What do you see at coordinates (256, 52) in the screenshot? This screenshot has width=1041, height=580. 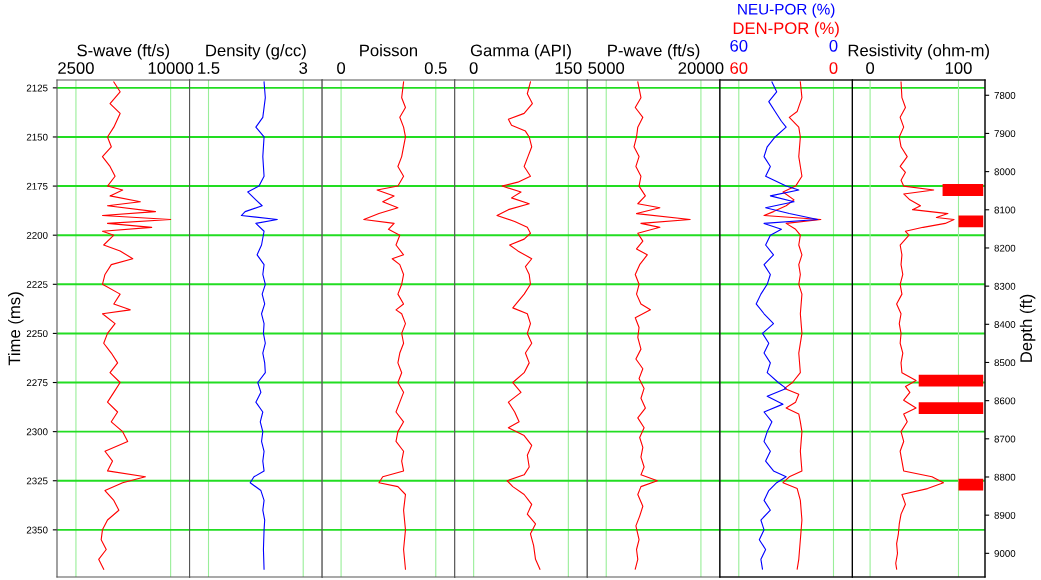 I see `x-axis-title: Density (g/cc)` at bounding box center [256, 52].